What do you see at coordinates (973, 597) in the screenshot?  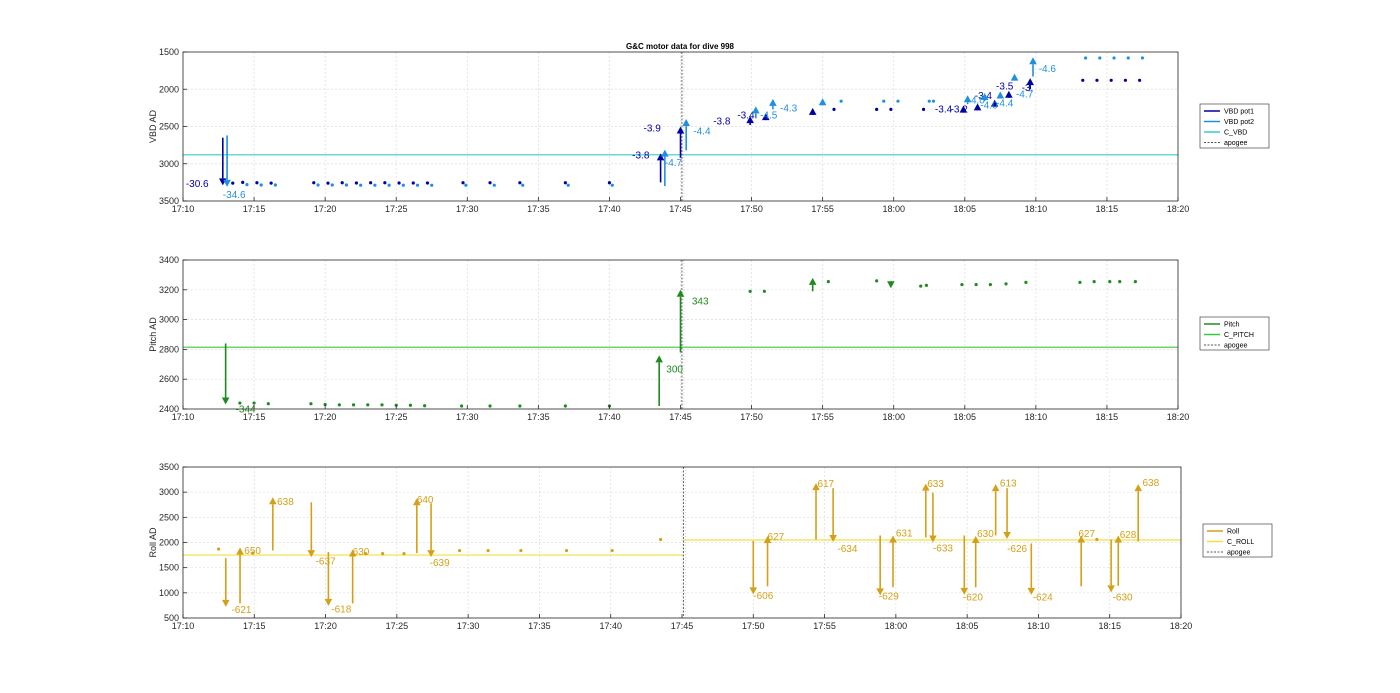 I see `roll-arrow-label: -620` at bounding box center [973, 597].